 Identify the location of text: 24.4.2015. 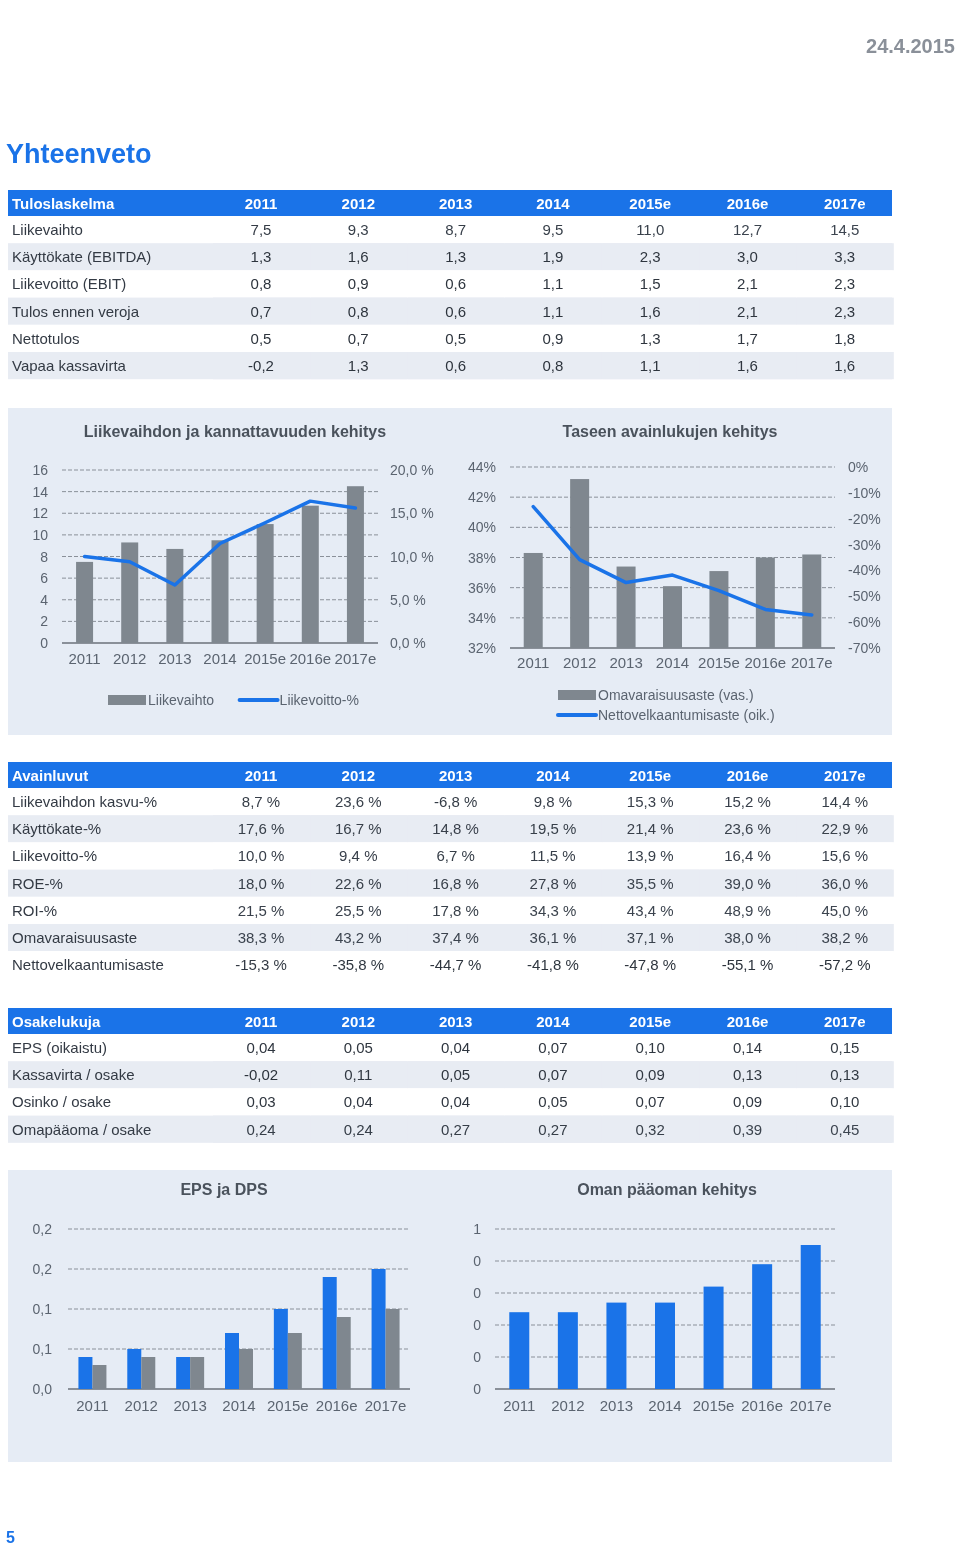
(910, 46).